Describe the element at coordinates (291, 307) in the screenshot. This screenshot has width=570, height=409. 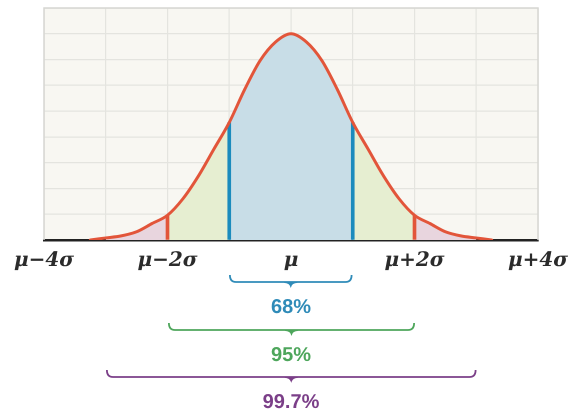
I see `text: 68%` at that location.